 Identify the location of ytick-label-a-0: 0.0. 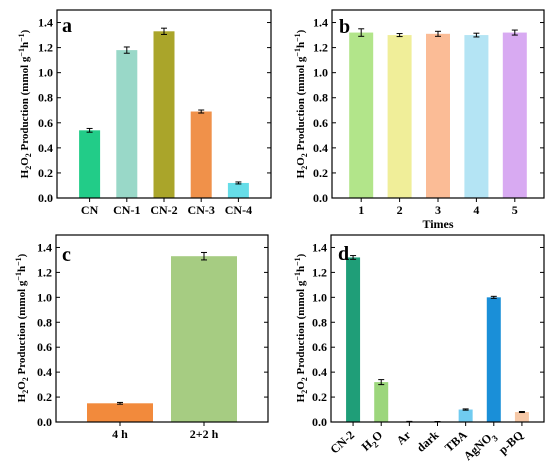
(45, 198).